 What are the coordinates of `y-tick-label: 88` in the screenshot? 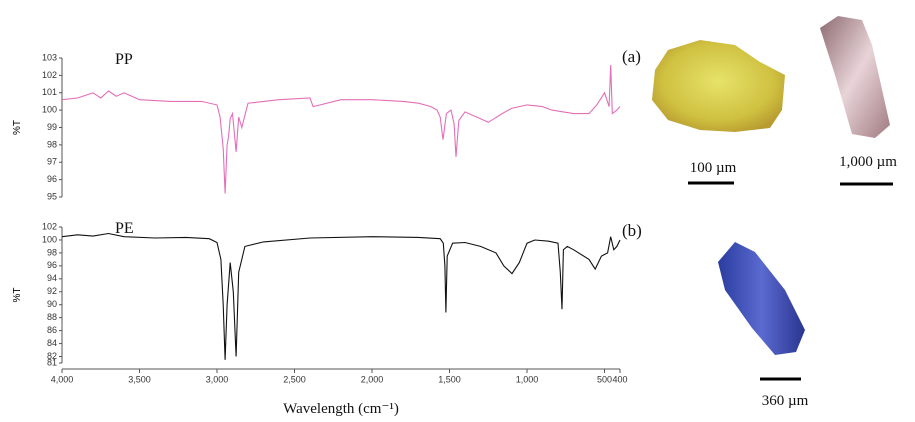 It's located at (52, 317).